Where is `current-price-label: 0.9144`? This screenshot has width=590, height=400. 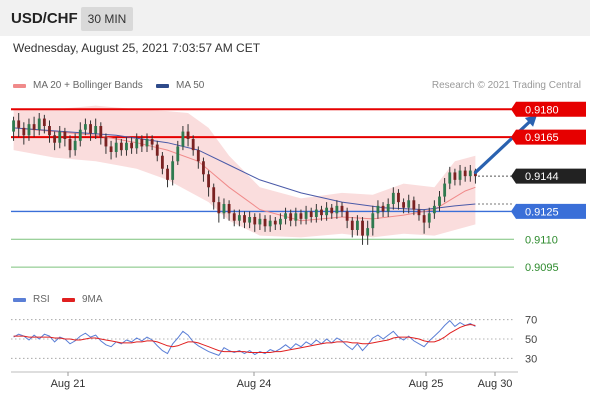
current-price-label: 0.9144 is located at coordinates (542, 177).